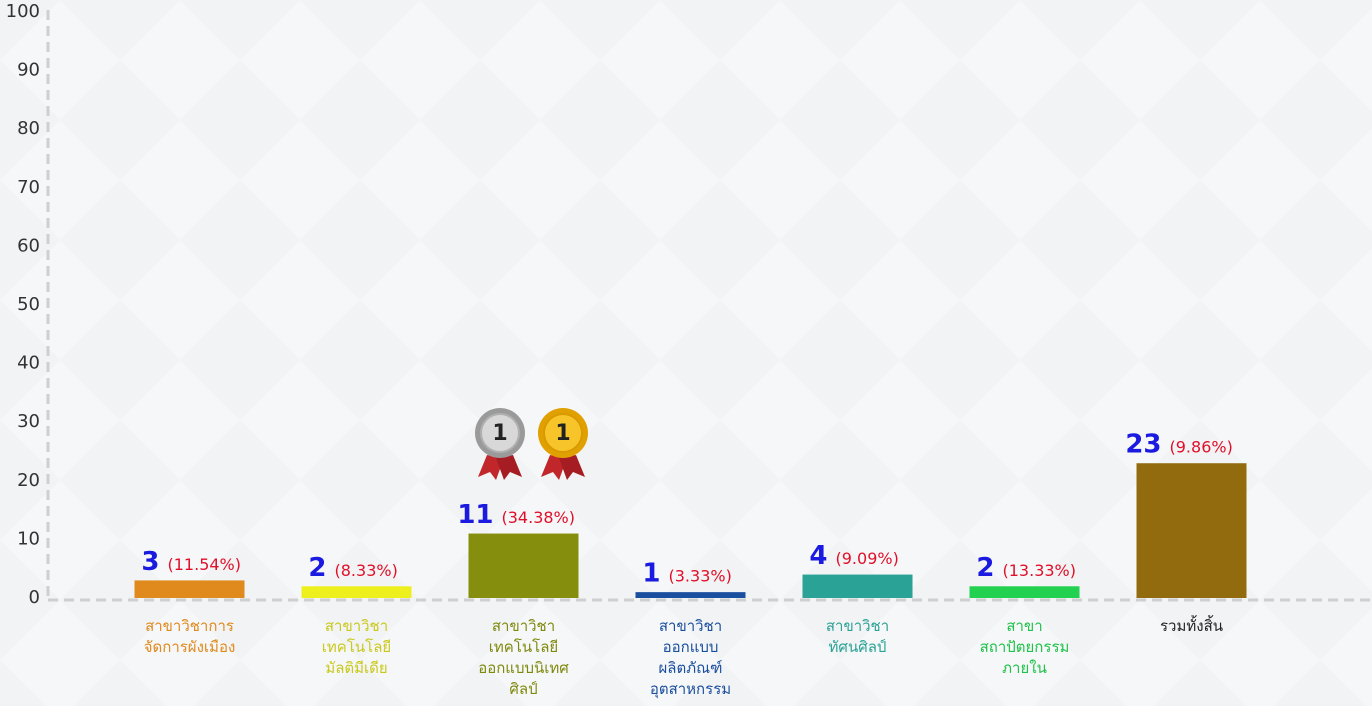  I want to click on percent-label: (8.33%), so click(366, 570).